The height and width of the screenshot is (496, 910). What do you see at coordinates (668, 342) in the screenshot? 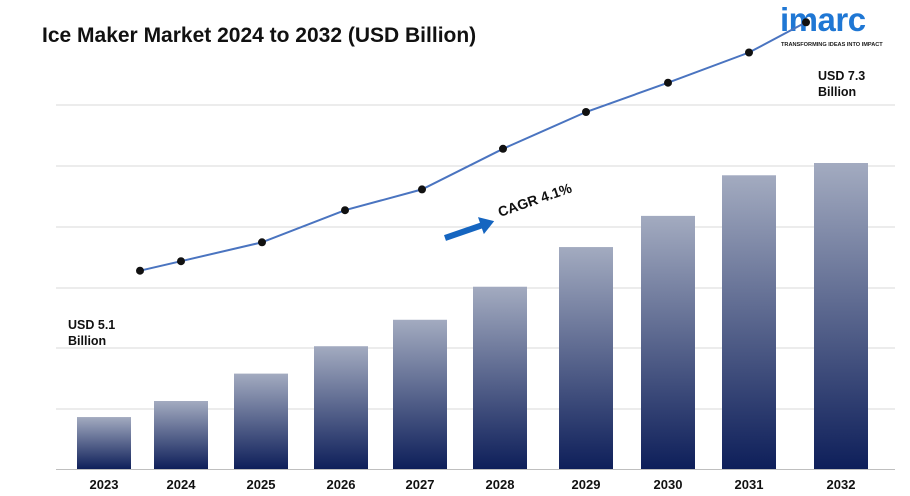
I see `bar-2030` at bounding box center [668, 342].